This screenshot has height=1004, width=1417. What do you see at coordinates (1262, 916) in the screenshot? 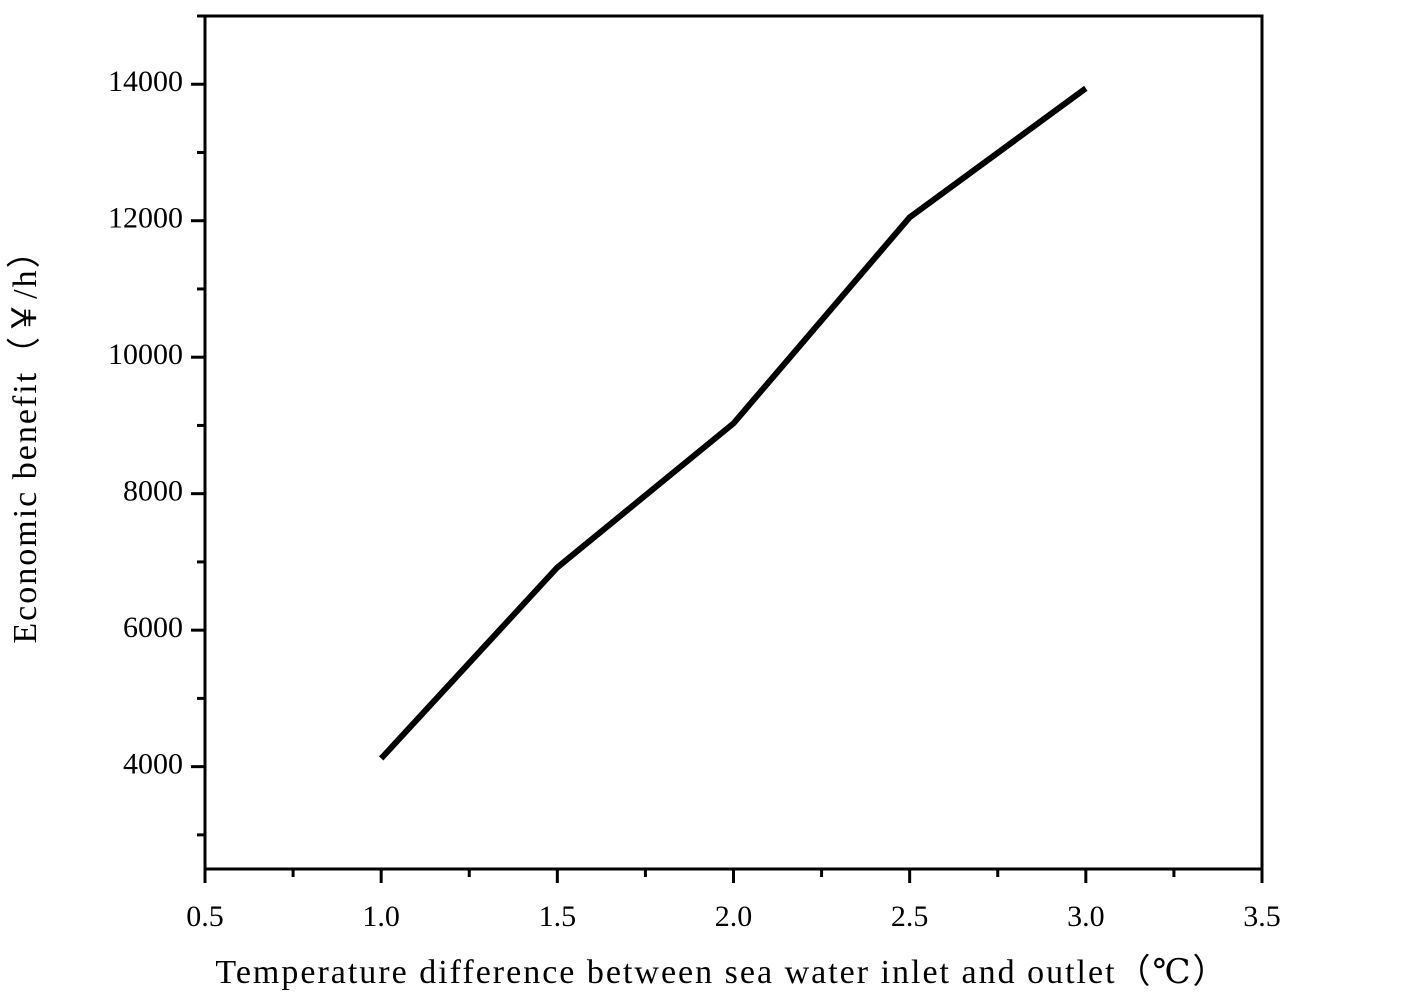
I see `x-tick-label: 3.5` at bounding box center [1262, 916].